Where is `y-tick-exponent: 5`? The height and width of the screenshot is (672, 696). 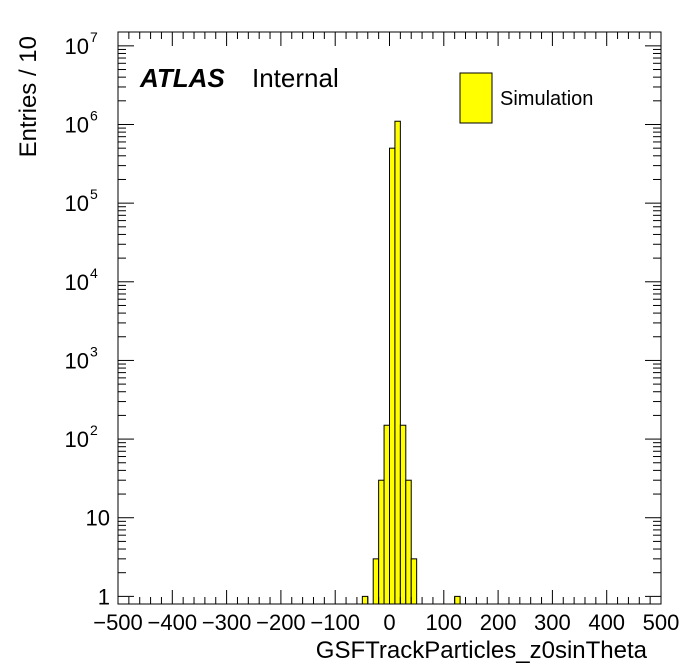
y-tick-exponent: 5 is located at coordinates (94, 194).